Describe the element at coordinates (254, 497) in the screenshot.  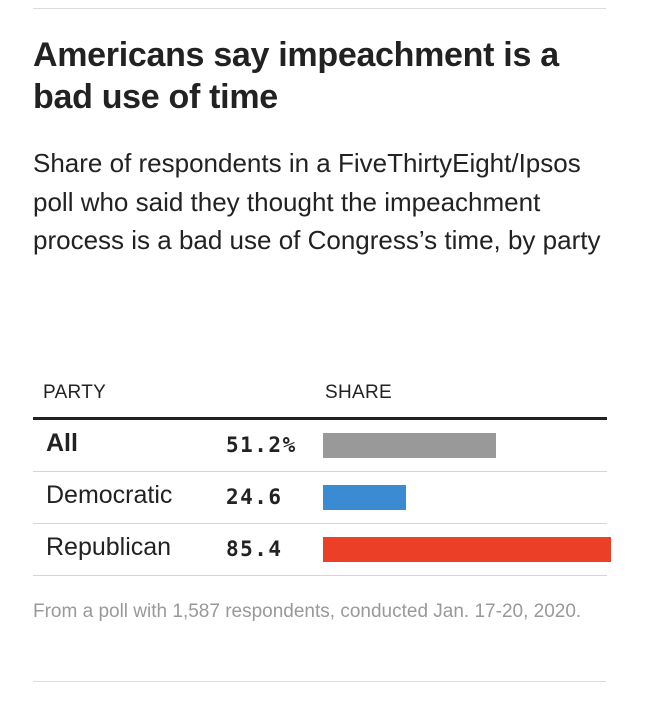
I see `value-label: 24.6` at that location.